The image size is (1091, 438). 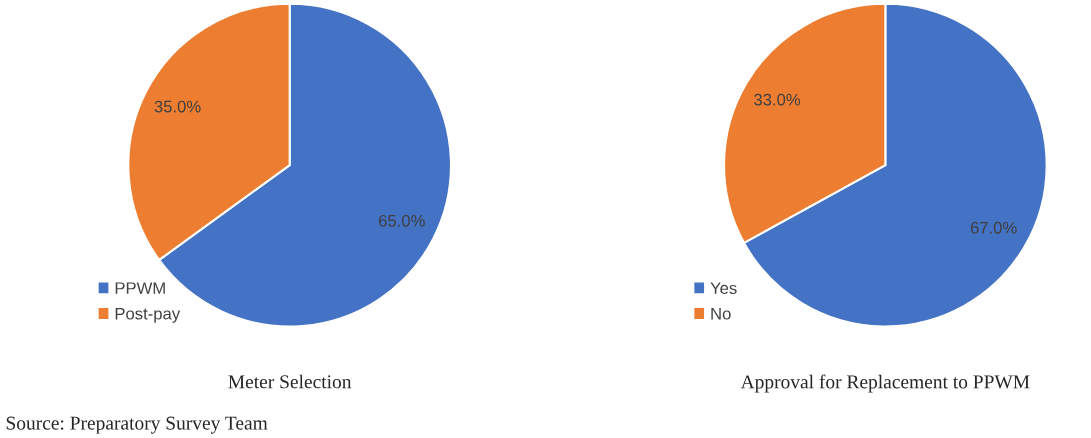 I want to click on data-label: 65.0%, so click(x=402, y=220).